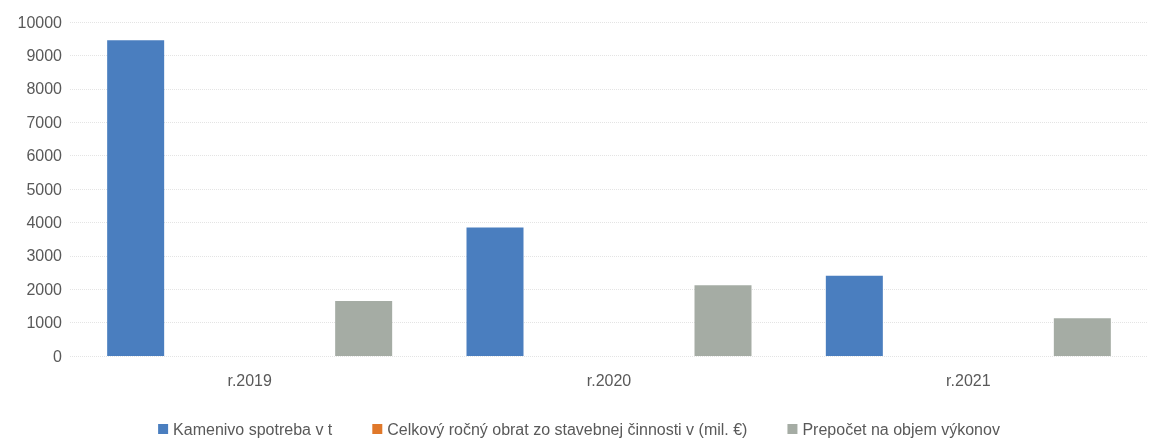  What do you see at coordinates (44, 323) in the screenshot?
I see `y-tick-label: 1000` at bounding box center [44, 323].